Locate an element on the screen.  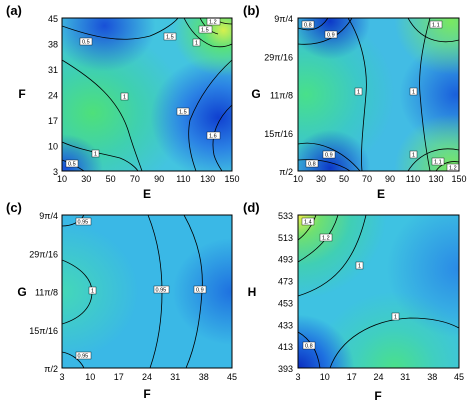
svg-text: 11π/8 is located at coordinates (281, 96).